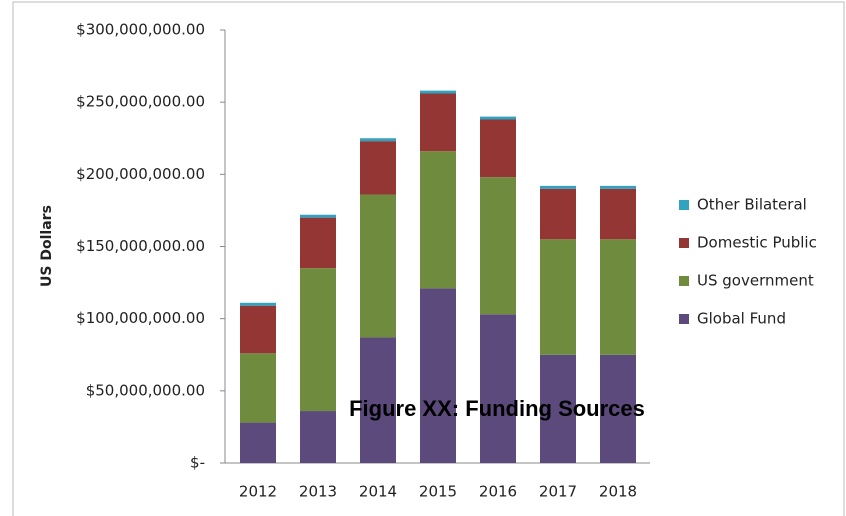  What do you see at coordinates (140, 102) in the screenshot?
I see `y-tick-label: $250,000,000.00` at bounding box center [140, 102].